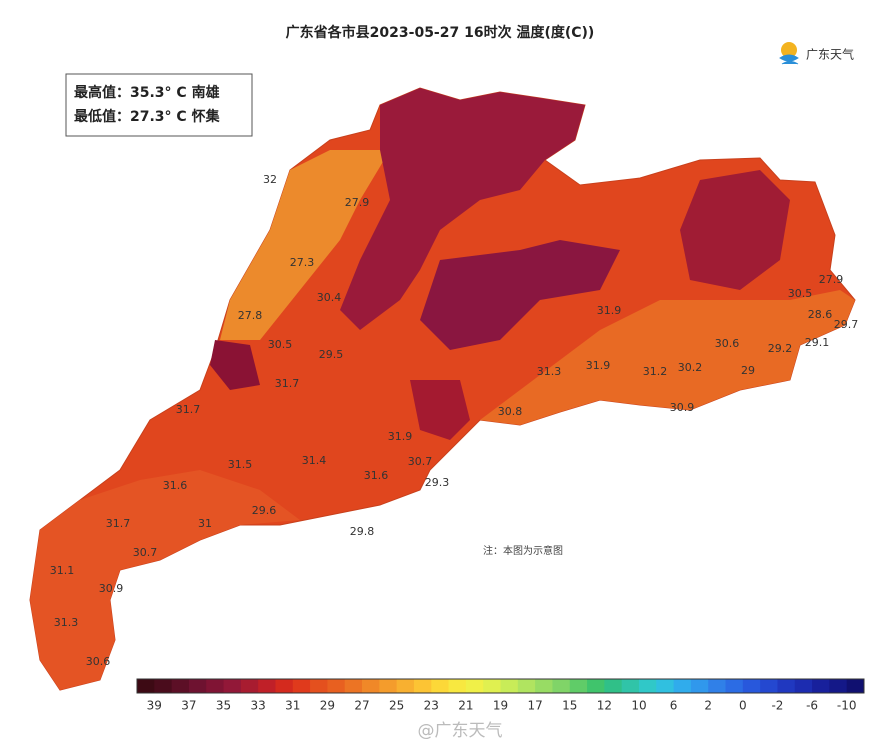 The width and height of the screenshot is (889, 755). Describe the element at coordinates (460, 731) in the screenshot. I see `watermark: @广东天气` at that location.